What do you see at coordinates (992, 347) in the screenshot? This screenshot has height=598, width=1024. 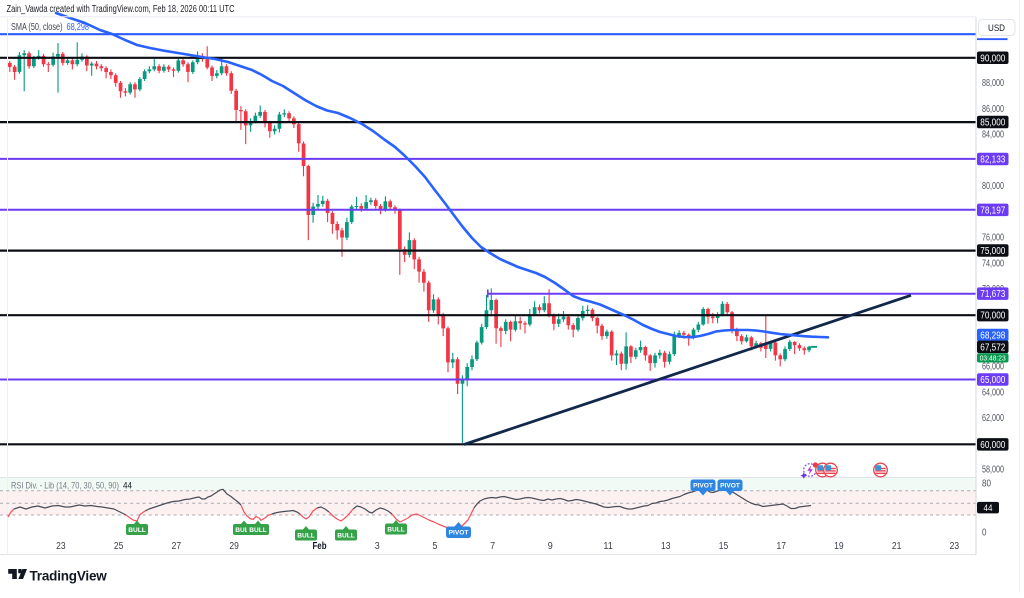 I see `svg-text: 67,572` at bounding box center [992, 347].